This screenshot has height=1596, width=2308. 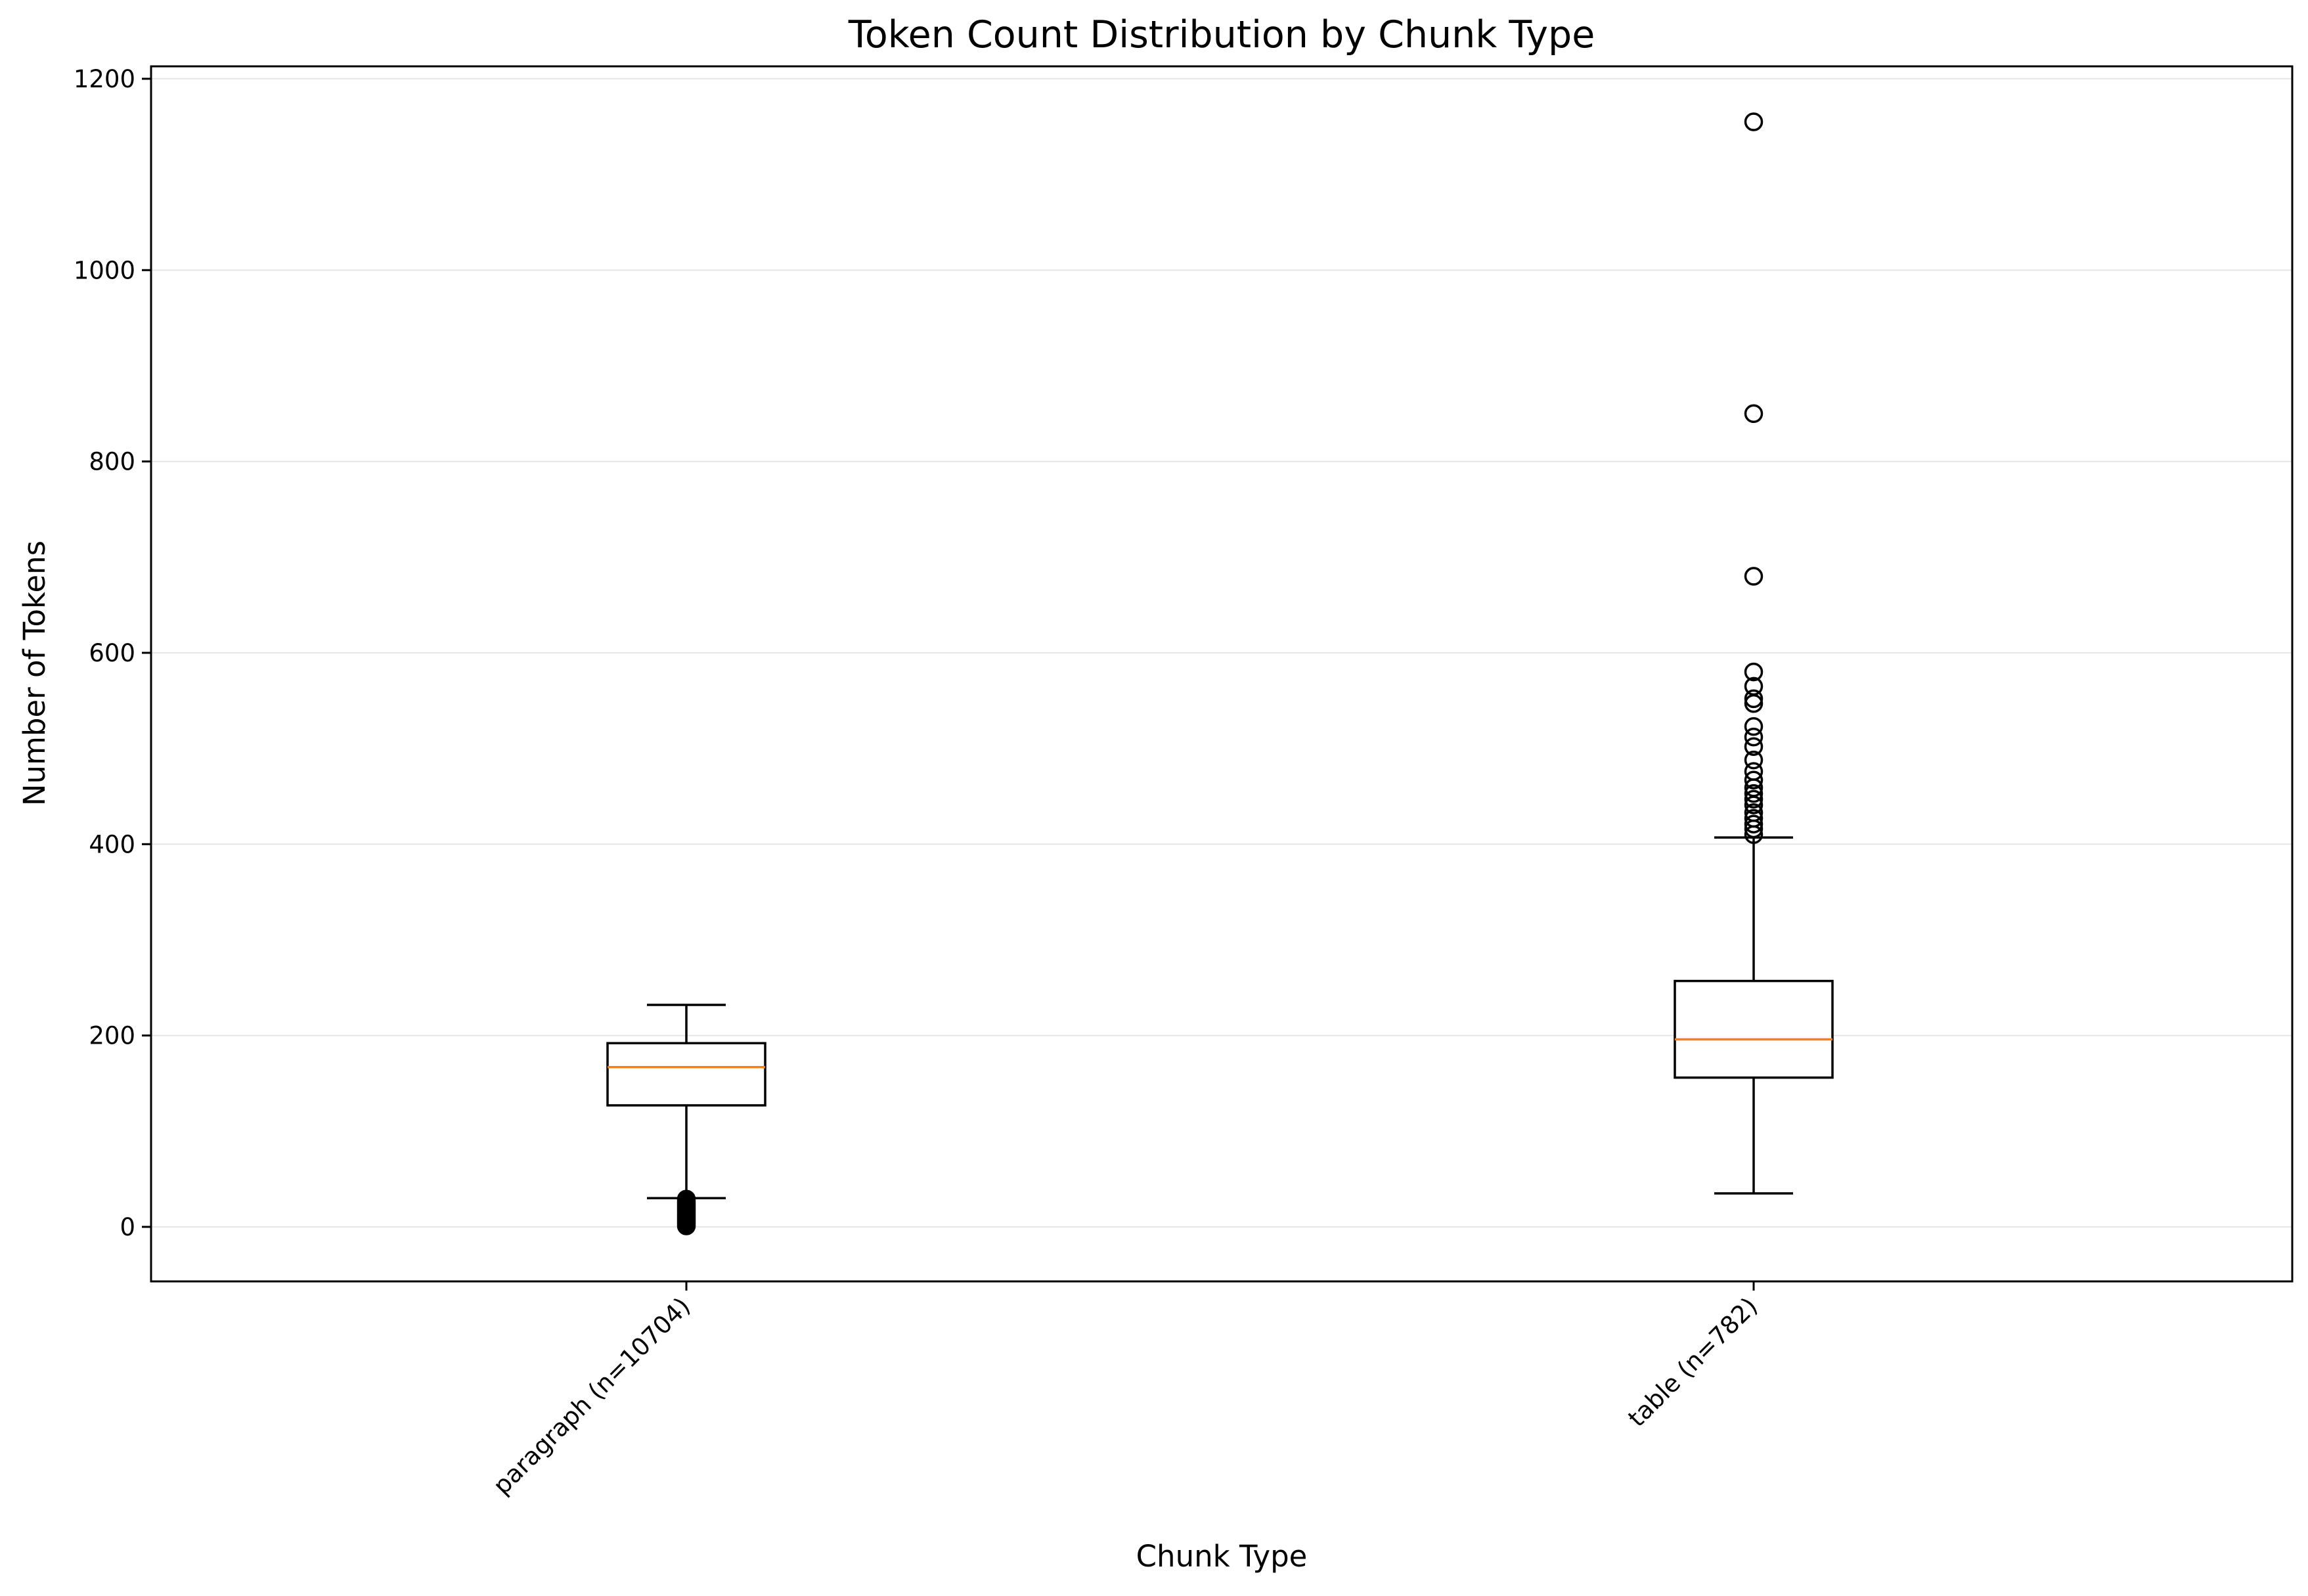 What do you see at coordinates (1125, 1390) in the screenshot?
I see `x-axis-ticks: paragraph (n=10704) table (n=782)` at bounding box center [1125, 1390].